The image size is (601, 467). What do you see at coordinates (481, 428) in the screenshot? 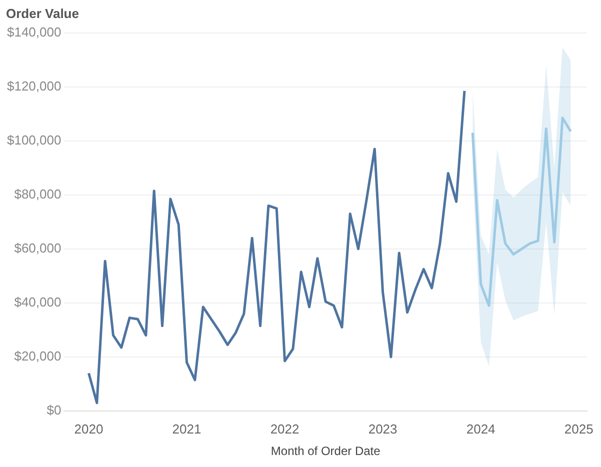
I see `x-tick-label: 2024` at bounding box center [481, 428].